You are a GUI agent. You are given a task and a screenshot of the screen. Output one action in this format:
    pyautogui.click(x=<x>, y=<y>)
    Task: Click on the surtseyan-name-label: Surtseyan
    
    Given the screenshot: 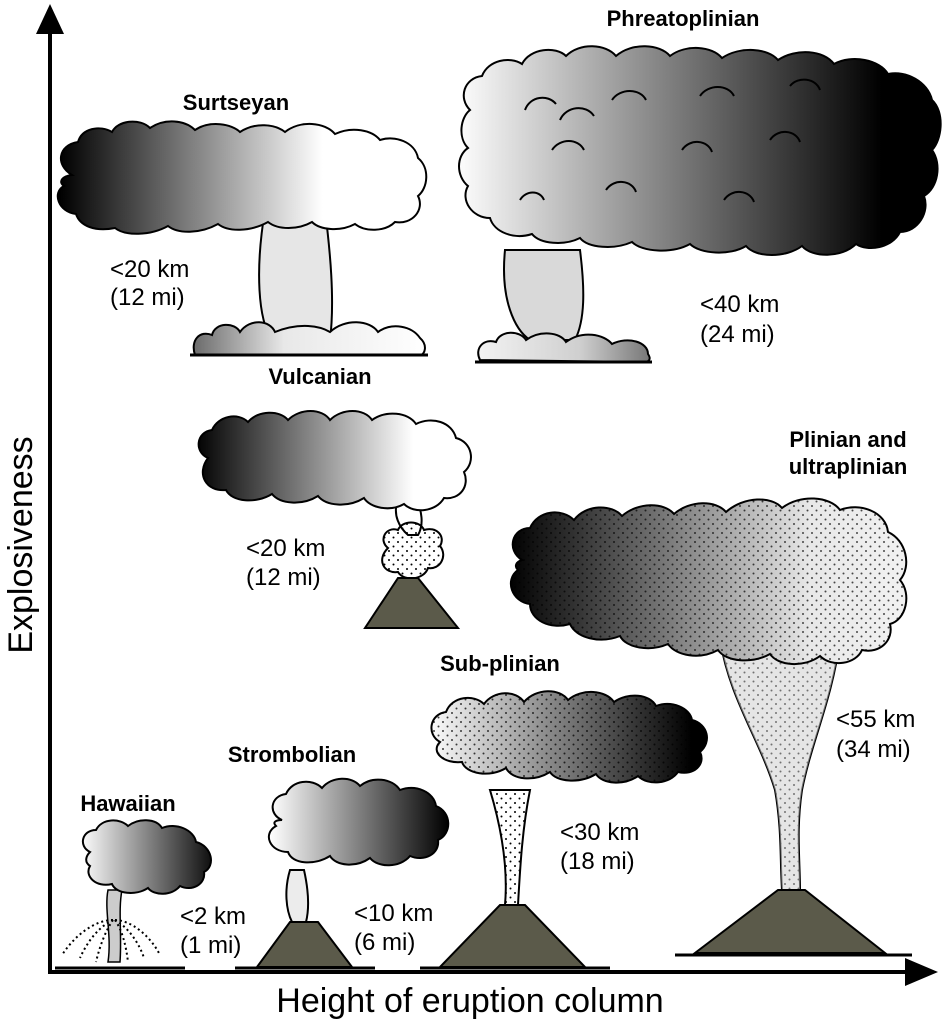 What is the action you would take?
    pyautogui.click(x=236, y=102)
    